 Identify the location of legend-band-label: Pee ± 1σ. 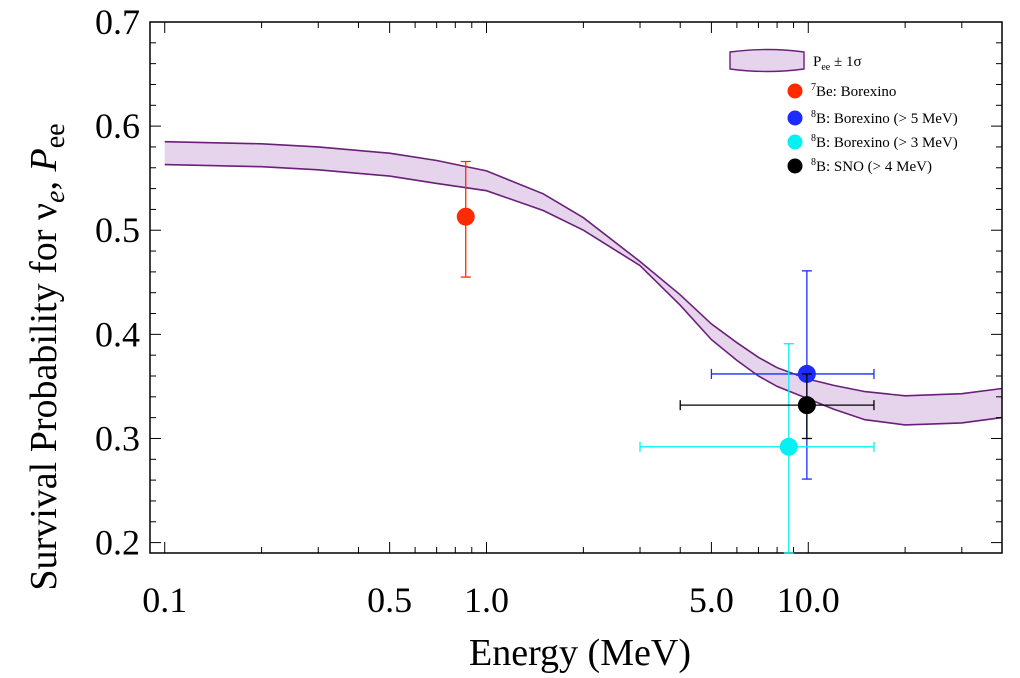
(837, 63).